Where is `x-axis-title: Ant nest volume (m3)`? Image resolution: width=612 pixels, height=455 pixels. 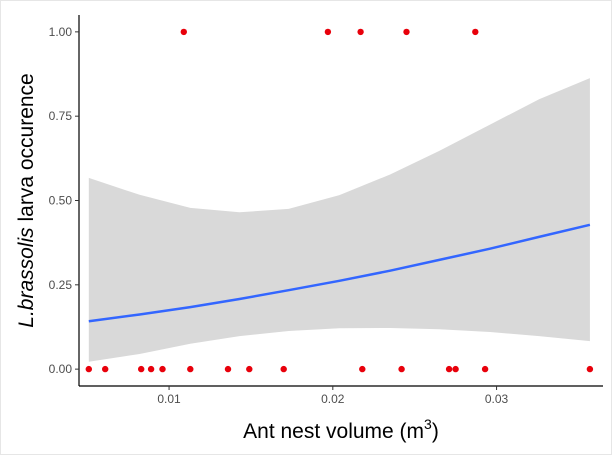
x-axis-title: Ant nest volume (m3) is located at coordinates (341, 429).